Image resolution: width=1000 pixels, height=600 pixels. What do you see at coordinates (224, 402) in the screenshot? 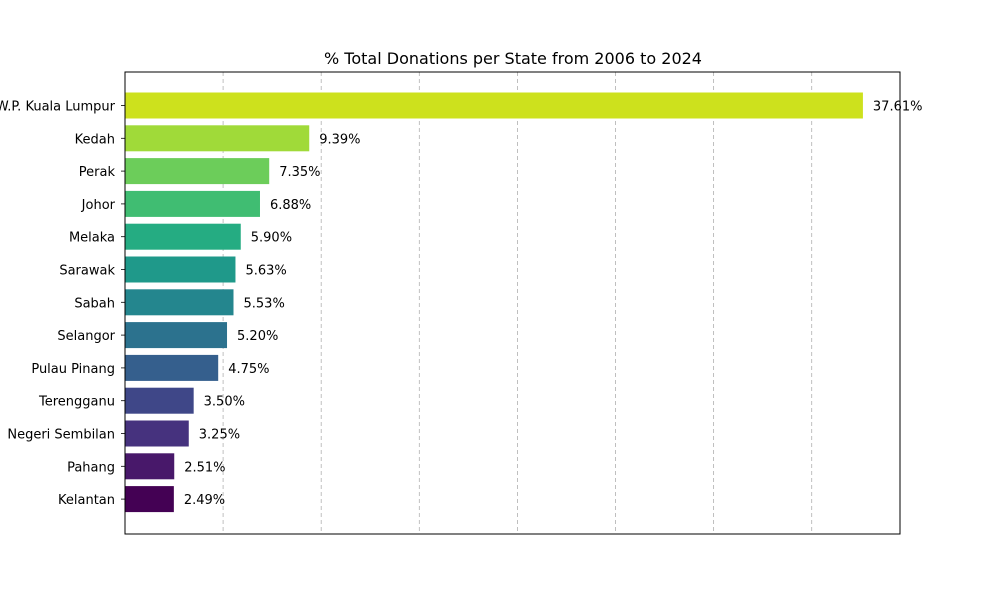
I see `data-label: 3.50%` at bounding box center [224, 402].